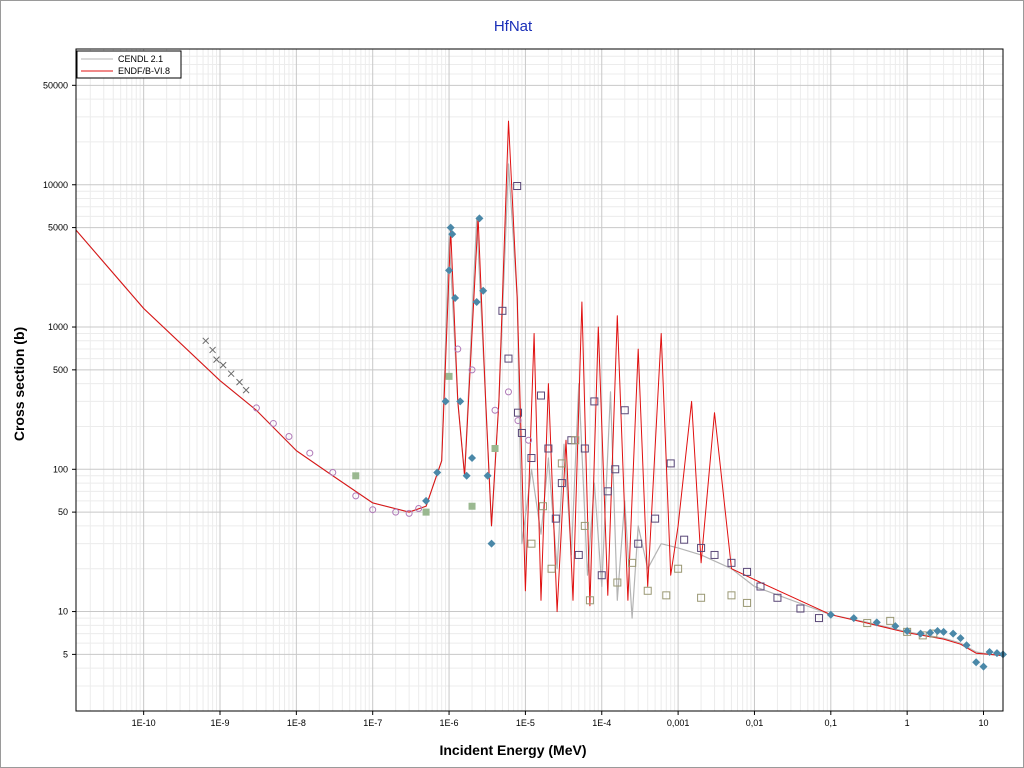 This screenshot has height=768, width=1024. Describe the element at coordinates (65, 654) in the screenshot. I see `y-tick-label: 5` at that location.